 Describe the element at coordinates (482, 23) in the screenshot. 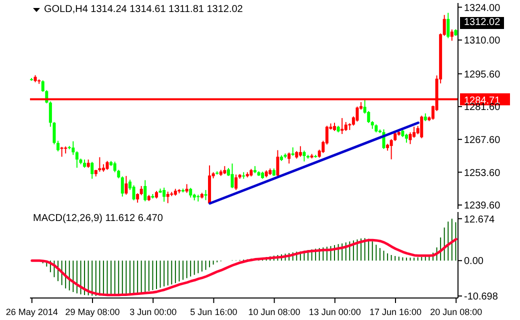

I see `text: 1312.02` at that location.